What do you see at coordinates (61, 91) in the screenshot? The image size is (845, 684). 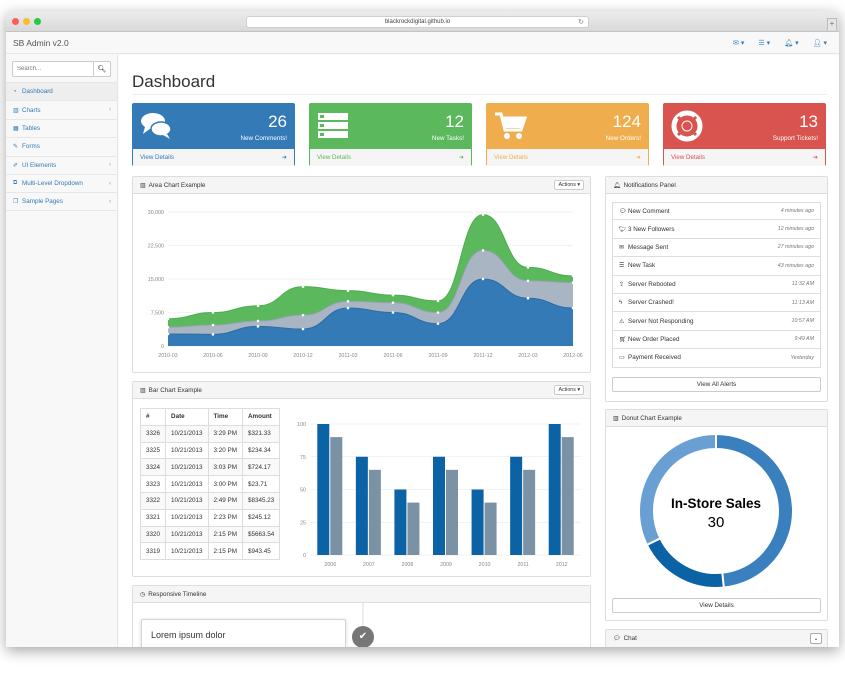 I see `sidebar-item-dashboard: ◔ Dashboard` at bounding box center [61, 91].